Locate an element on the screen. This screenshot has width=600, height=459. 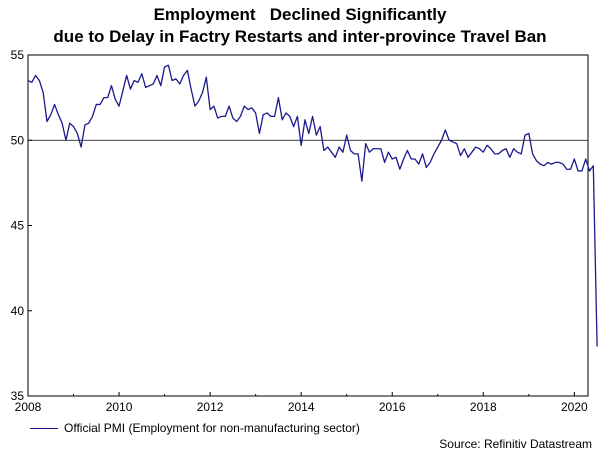
y-tick-label: 55 is located at coordinates (18, 55).